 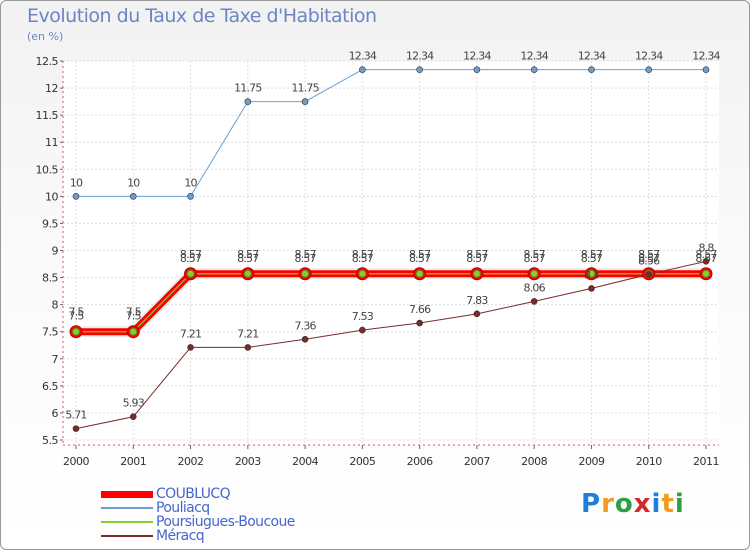 I want to click on legend-swatch-coublucq, so click(x=127, y=494).